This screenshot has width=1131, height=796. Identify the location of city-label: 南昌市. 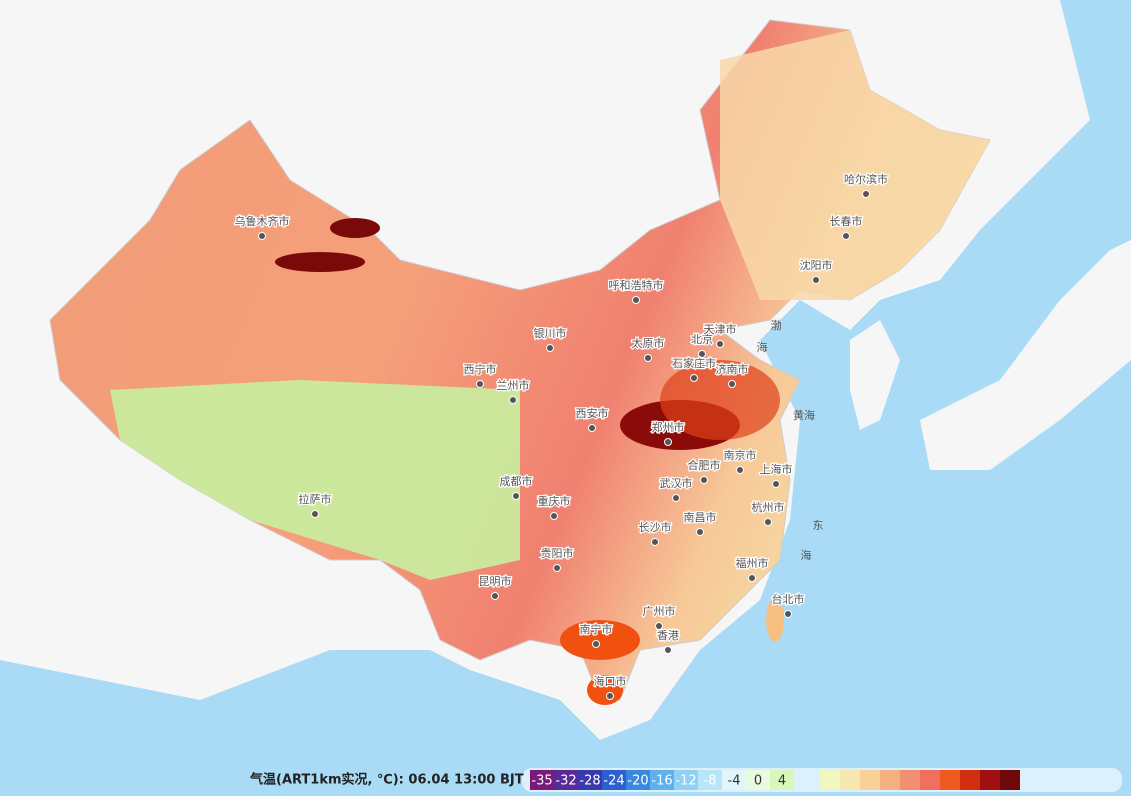
(700, 517).